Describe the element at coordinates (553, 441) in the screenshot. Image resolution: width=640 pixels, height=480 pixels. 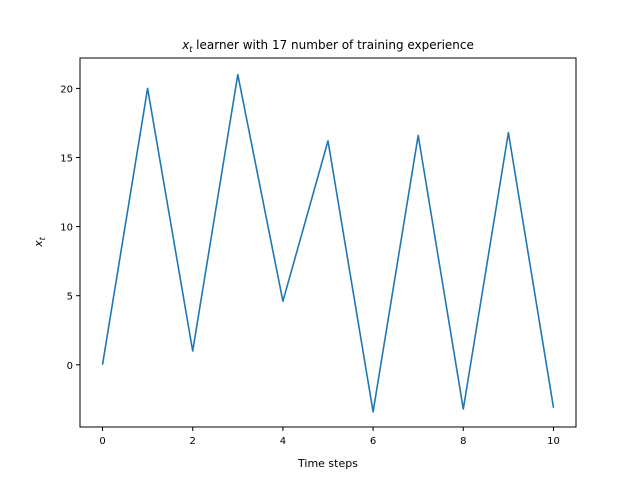
I see `x-tick-label: 10` at that location.